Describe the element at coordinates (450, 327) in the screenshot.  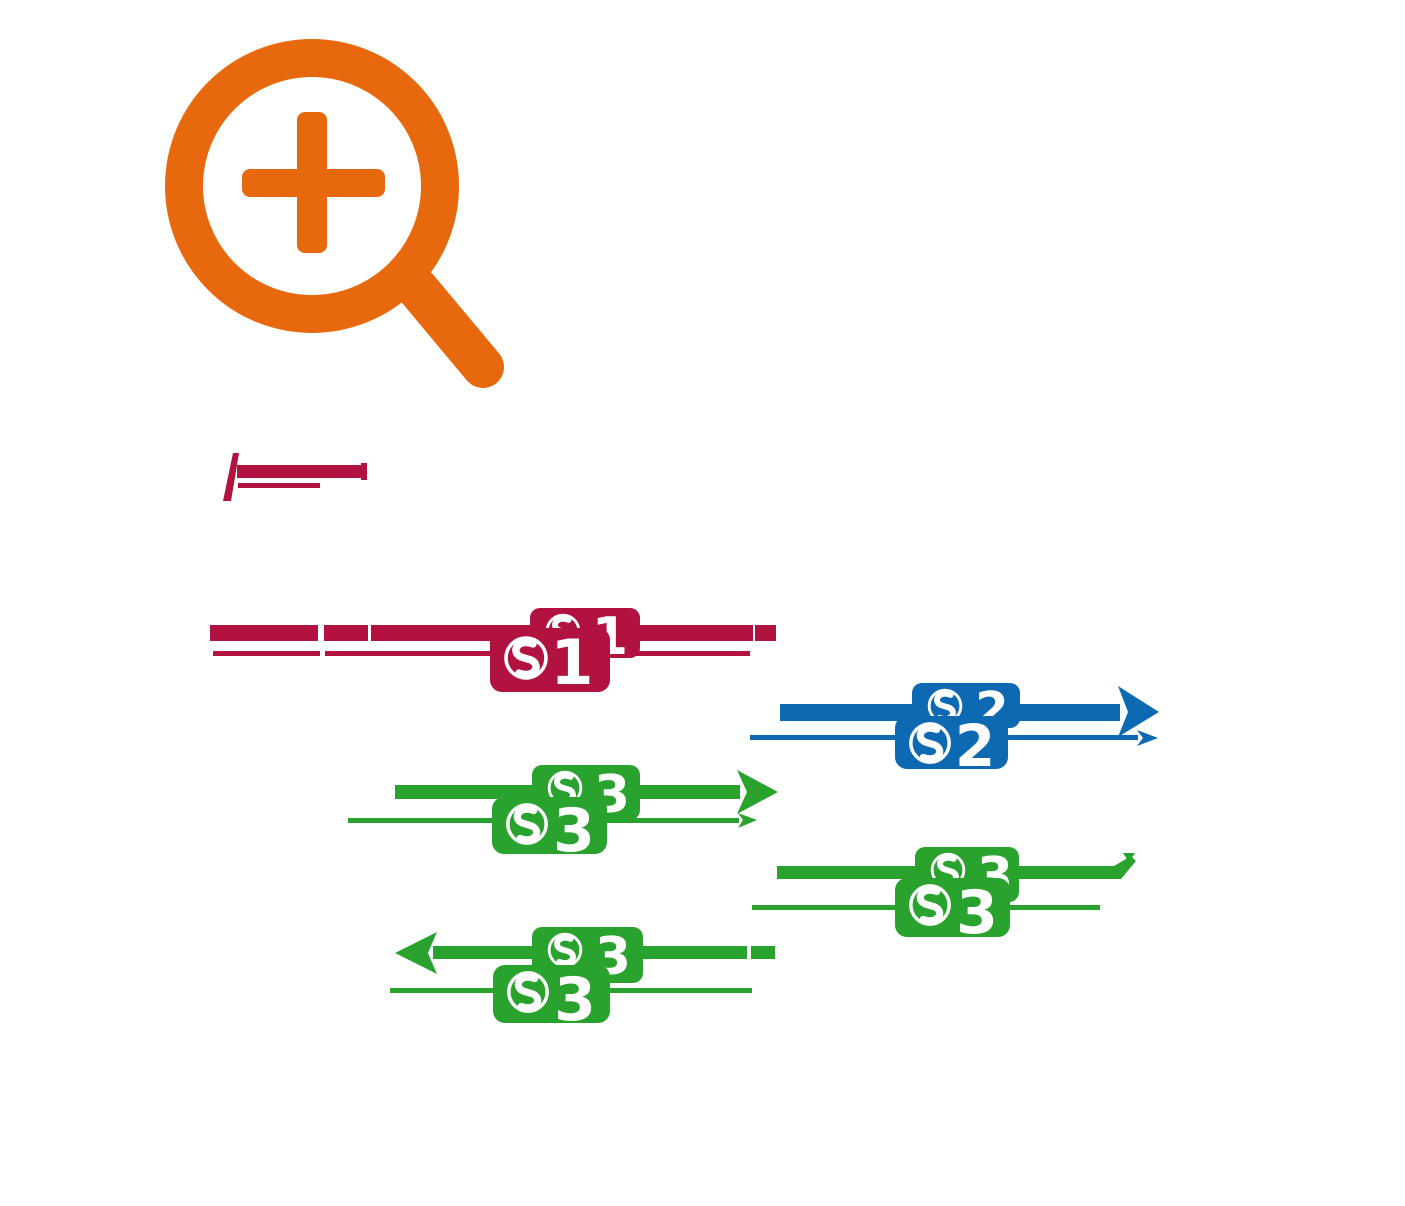
I see `magnifier-handle` at that location.